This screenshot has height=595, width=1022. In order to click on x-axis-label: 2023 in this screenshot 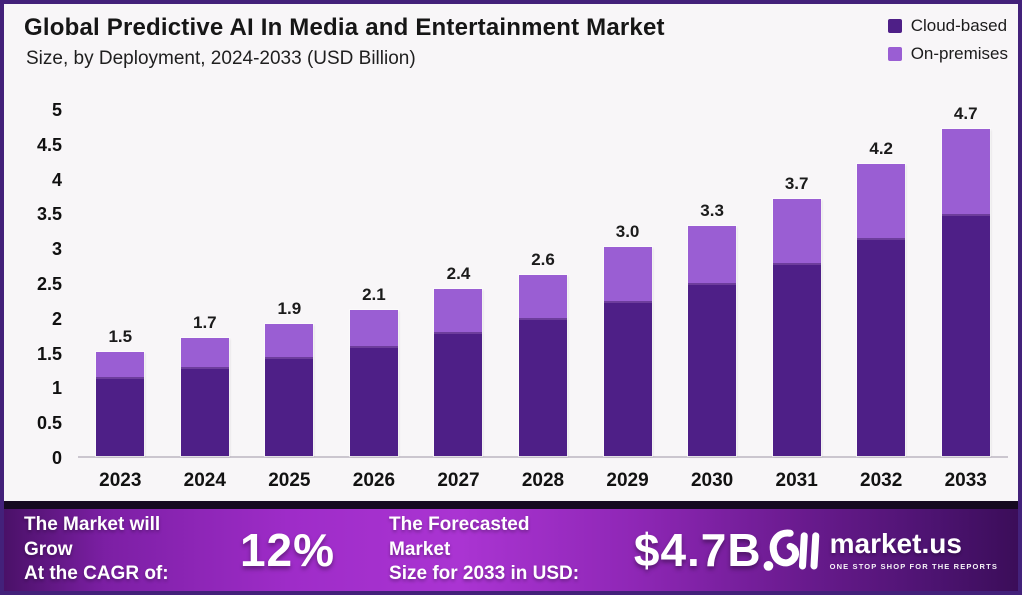, I will do `click(120, 480)`.